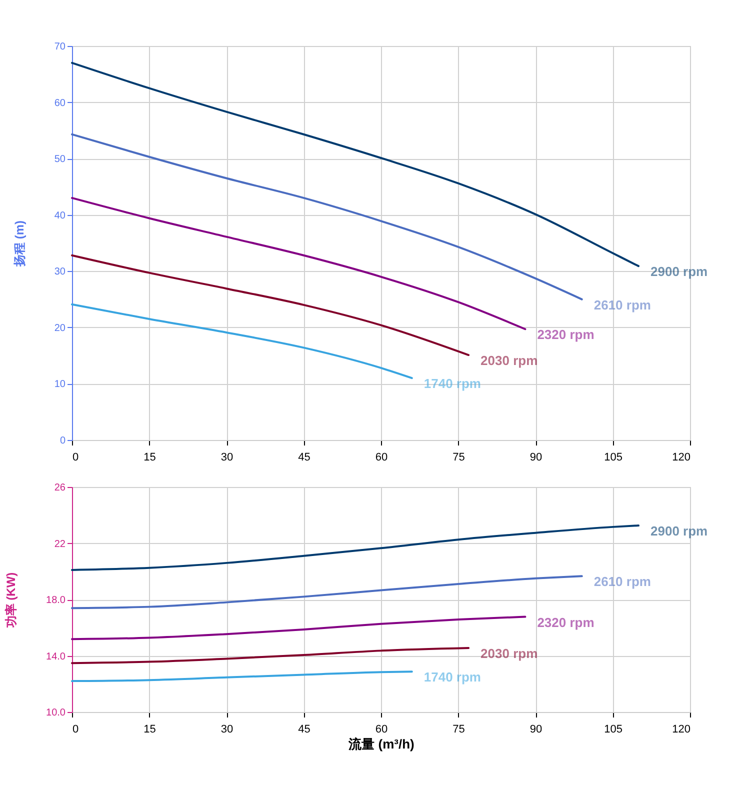  What do you see at coordinates (60, 272) in the screenshot?
I see `y-tick-label: 30` at bounding box center [60, 272].